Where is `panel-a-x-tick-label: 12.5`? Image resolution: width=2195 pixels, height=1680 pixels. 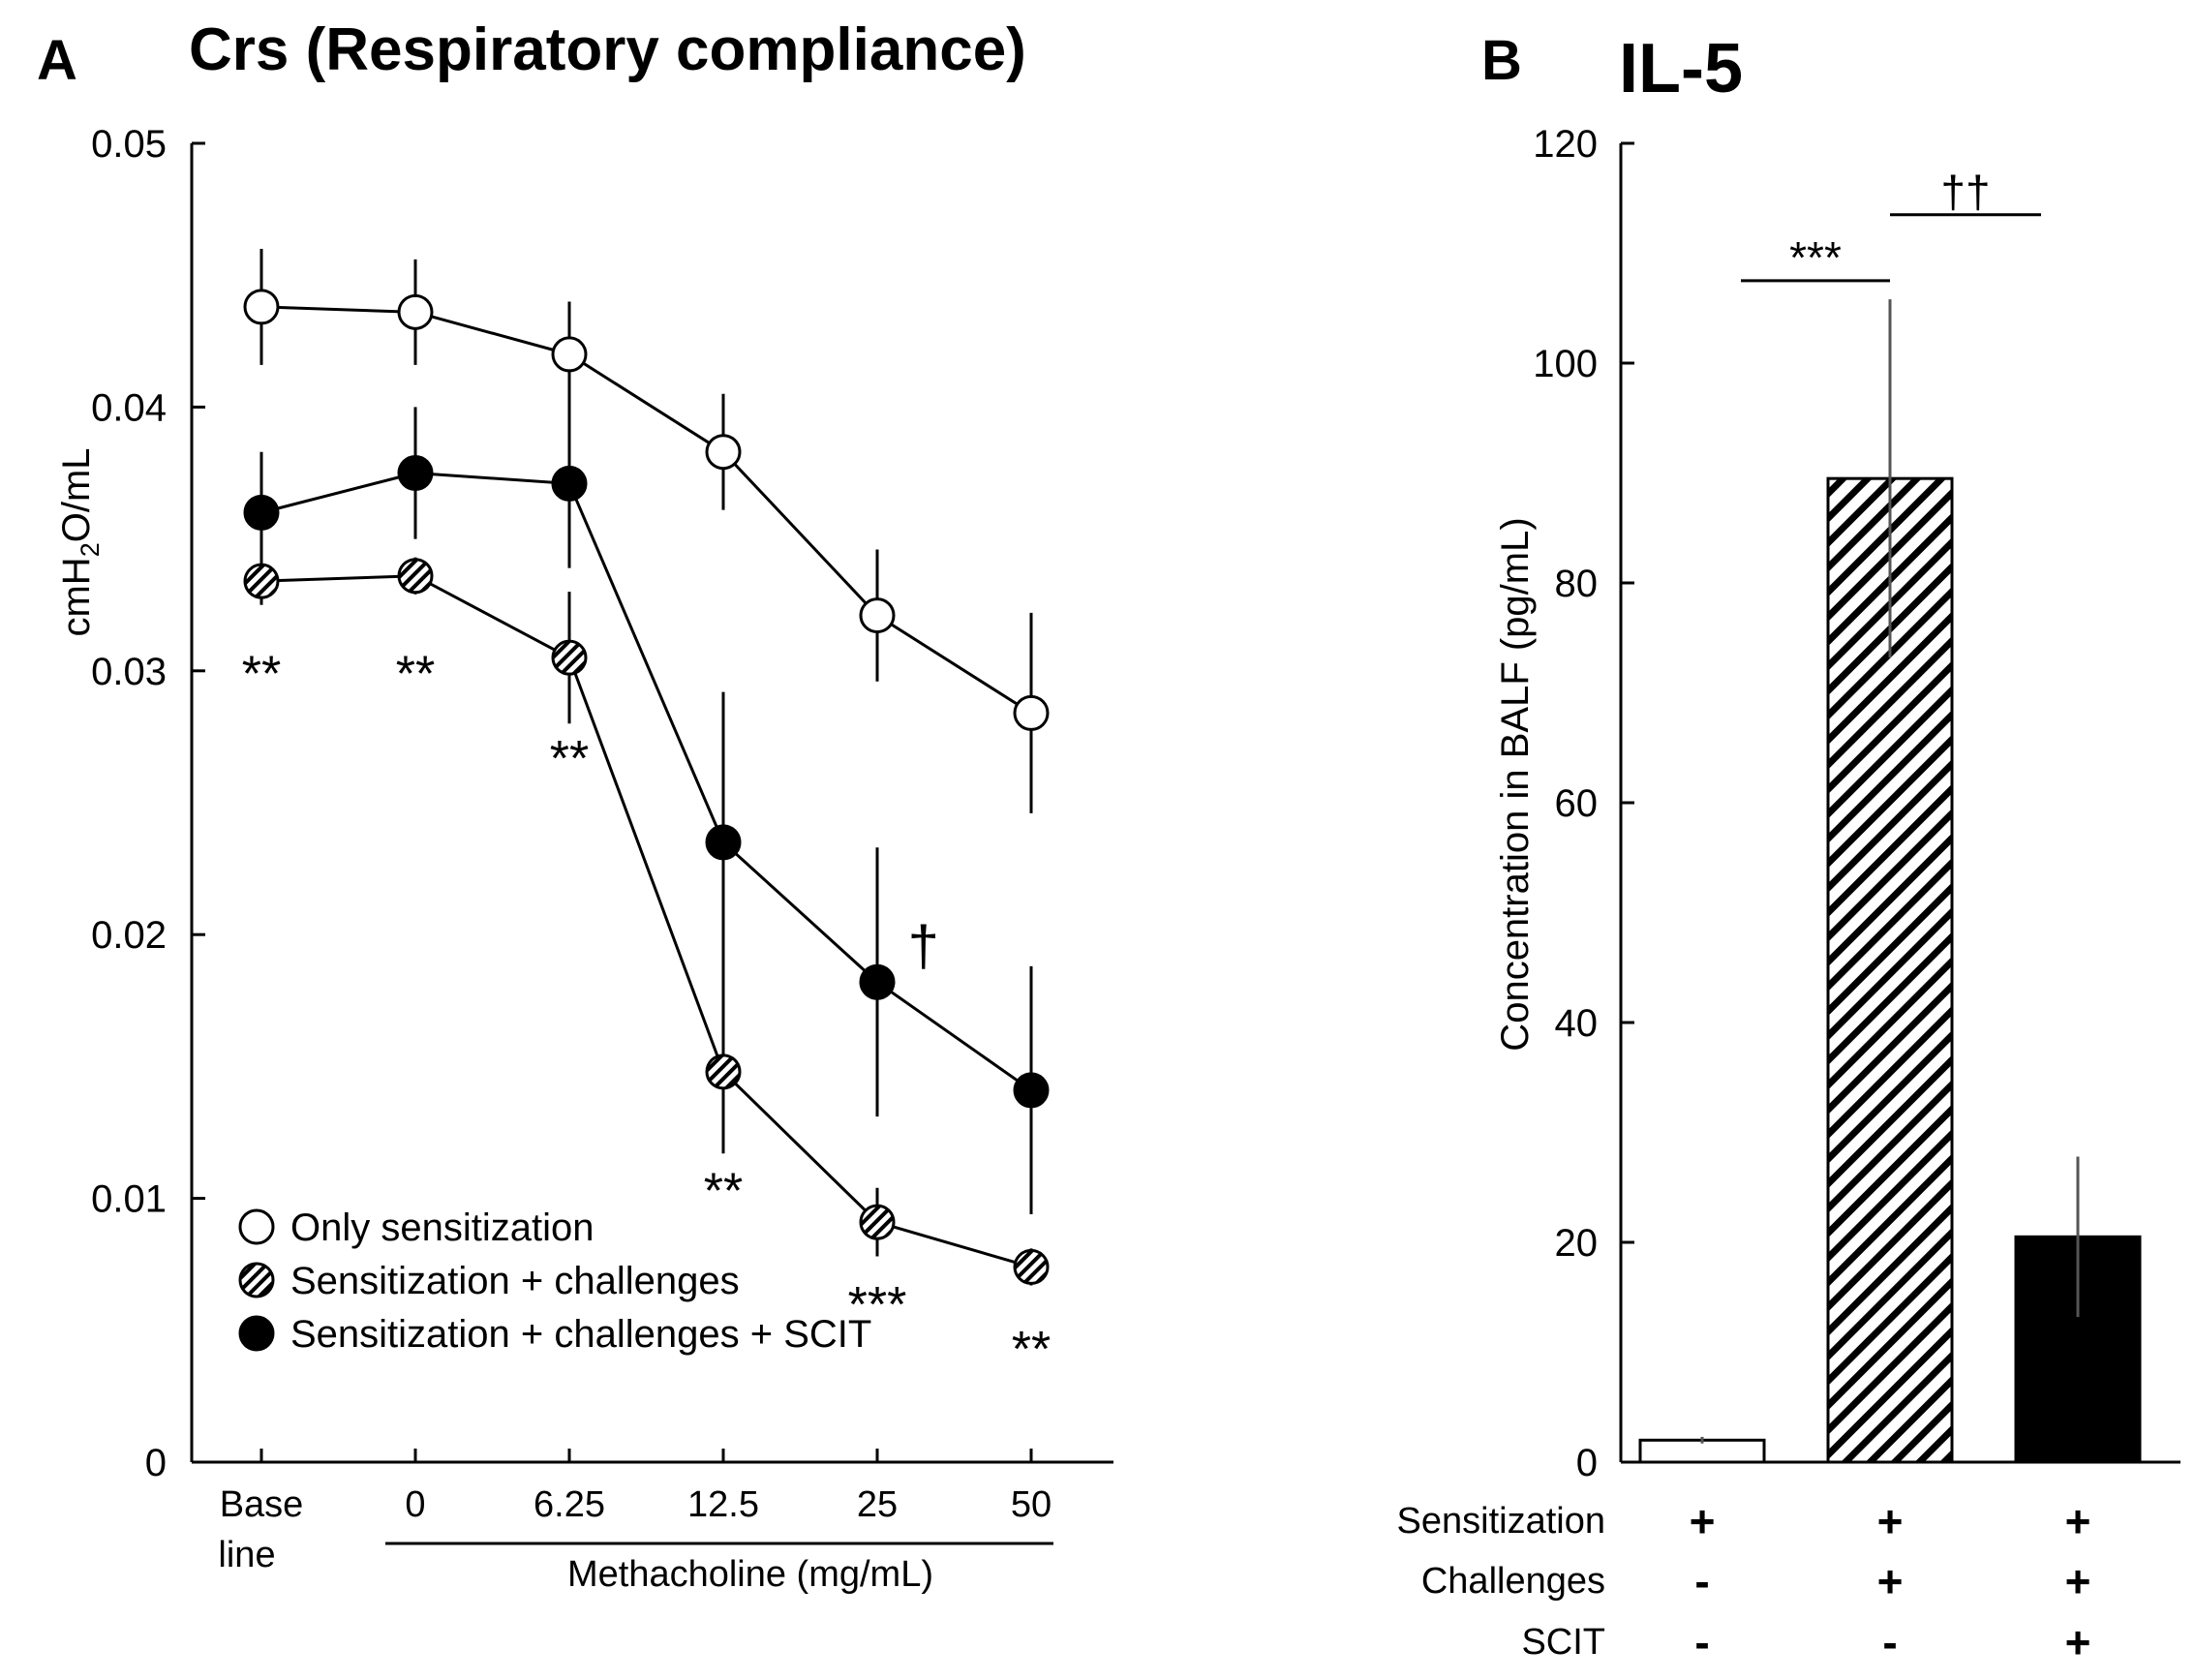 panel-a-x-tick-label: 12.5 is located at coordinates (723, 1505).